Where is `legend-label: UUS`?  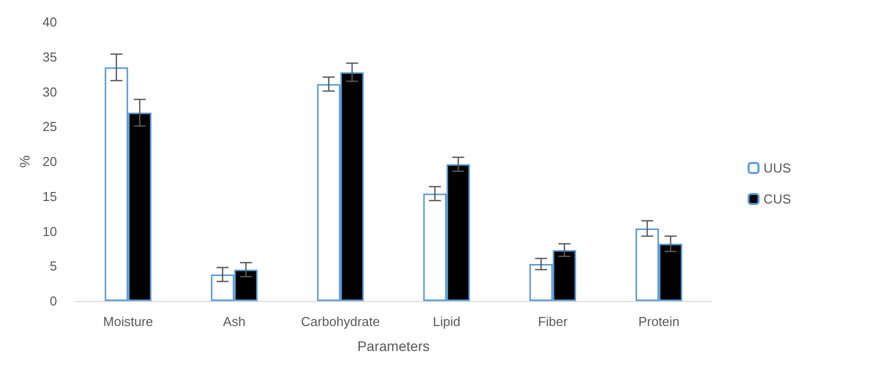 legend-label: UUS is located at coordinates (778, 168).